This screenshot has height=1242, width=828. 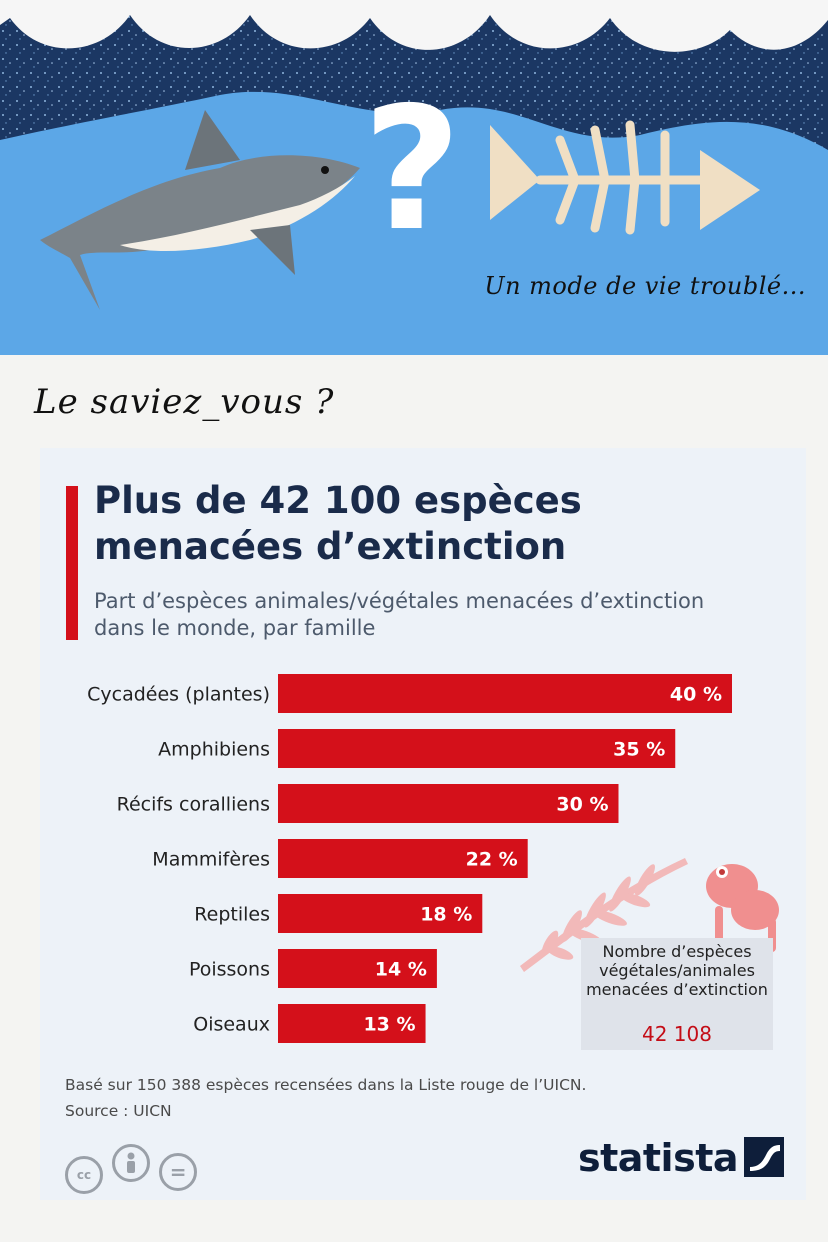 What do you see at coordinates (72, 563) in the screenshot?
I see `title-accent-bar` at bounding box center [72, 563].